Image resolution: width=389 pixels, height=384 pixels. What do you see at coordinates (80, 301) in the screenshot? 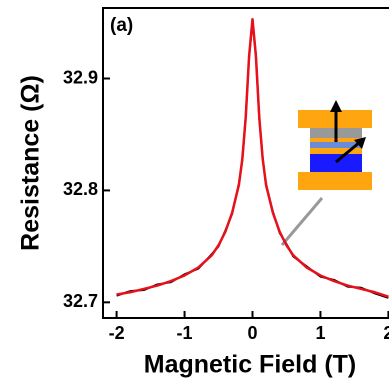
I see `y-tick-label: 32.7` at bounding box center [80, 301].